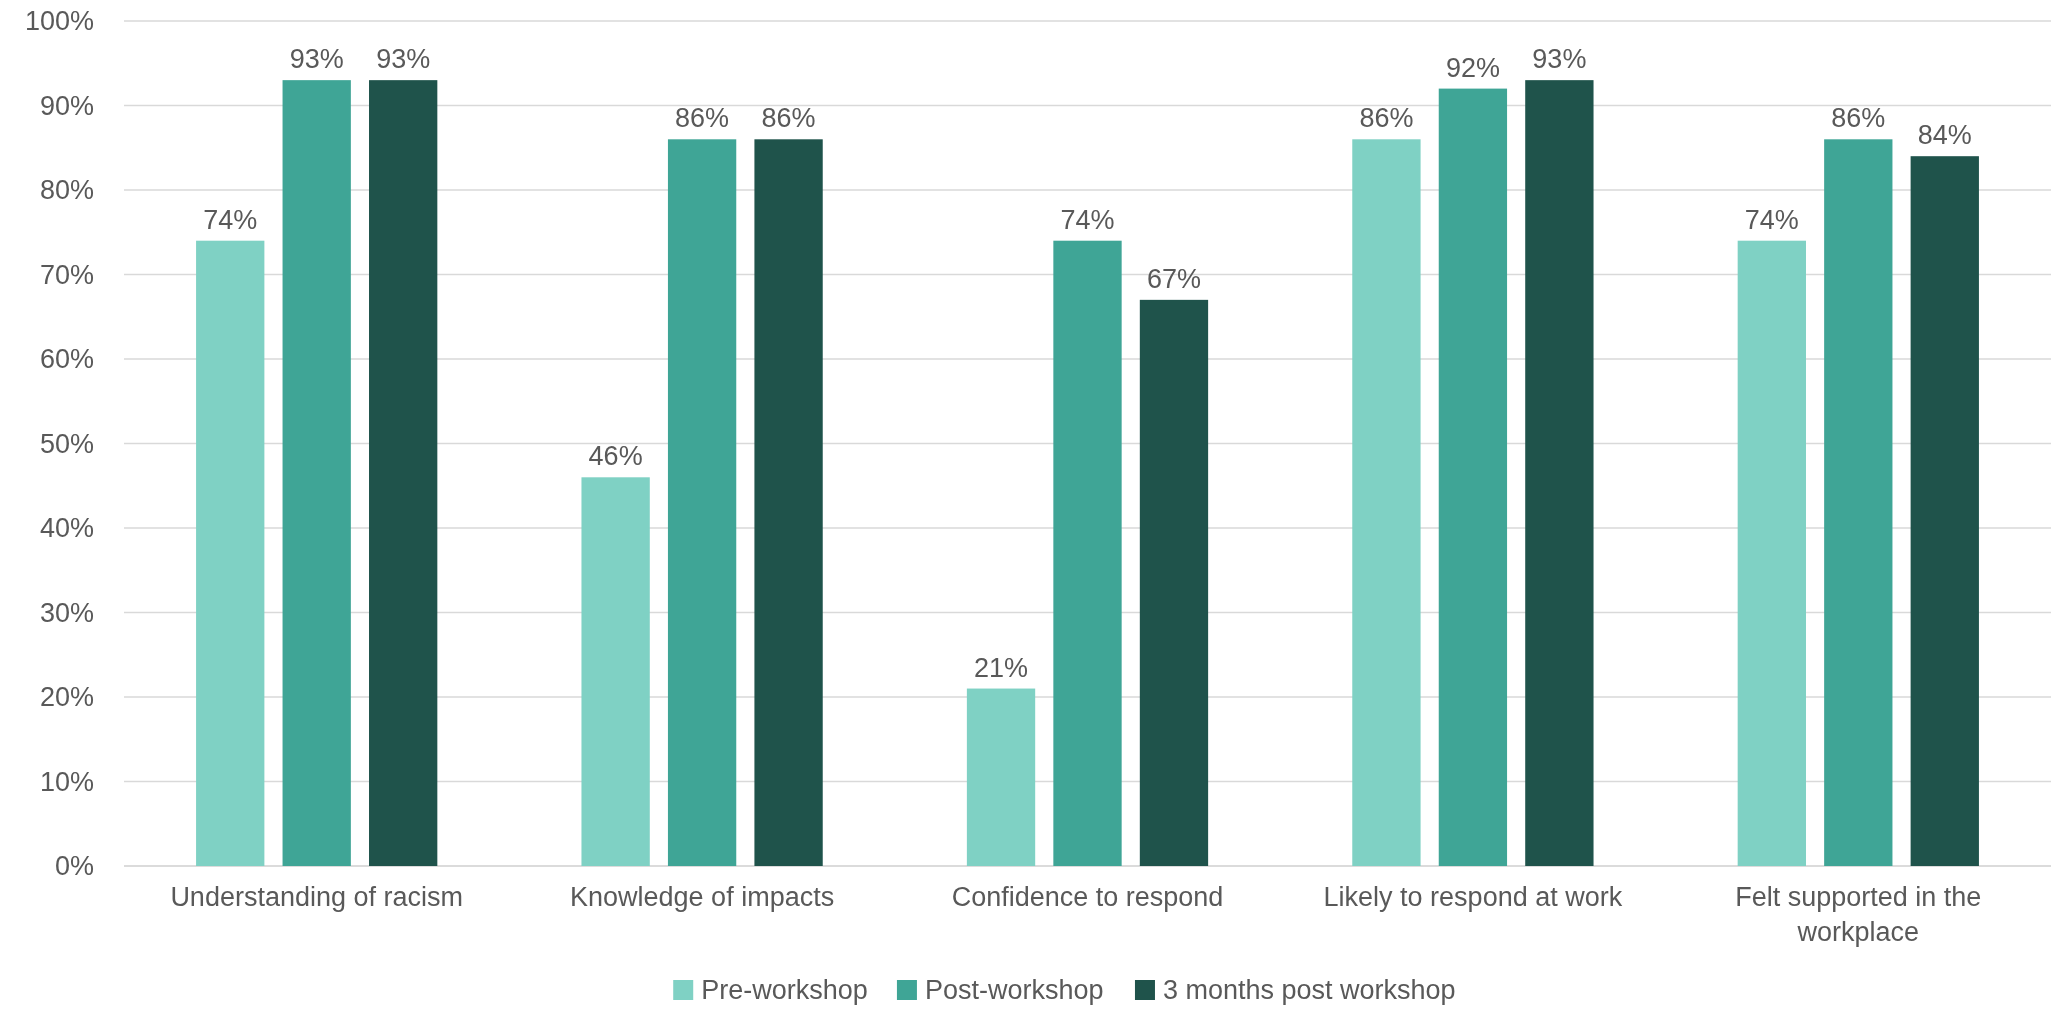 This screenshot has height=1017, width=2051. I want to click on data-label: 92%, so click(1472, 67).